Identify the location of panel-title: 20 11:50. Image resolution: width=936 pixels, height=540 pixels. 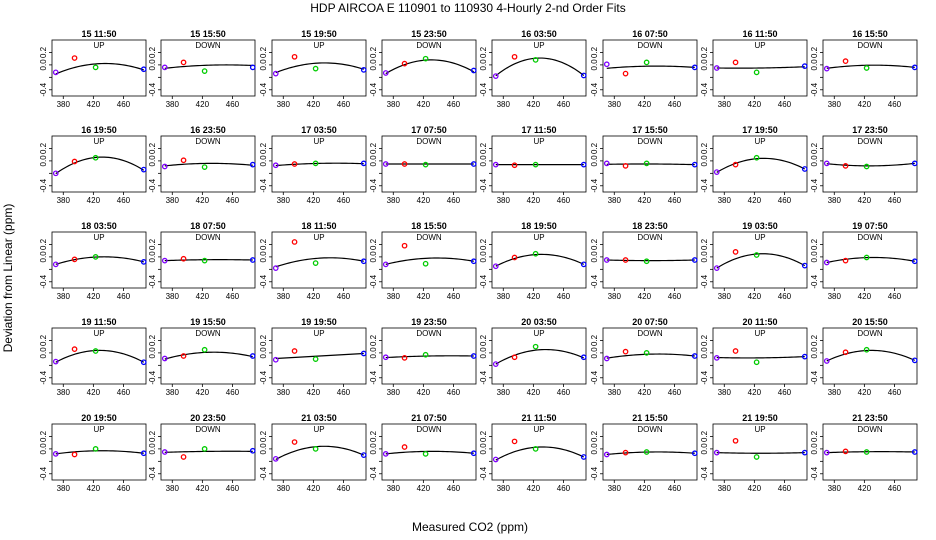
(759, 322).